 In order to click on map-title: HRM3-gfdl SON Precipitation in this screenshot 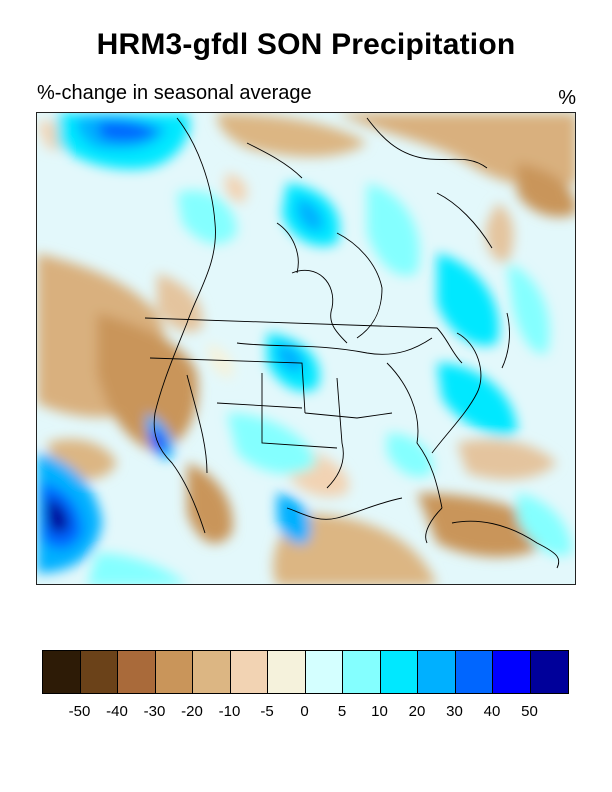, I will do `click(306, 44)`.